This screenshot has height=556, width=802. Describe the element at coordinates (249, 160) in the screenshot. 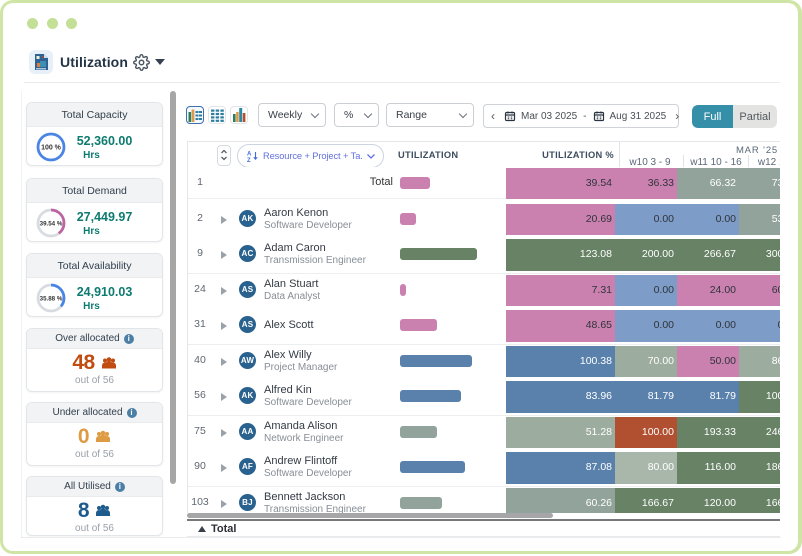

I see `svg-text: Z` at that location.